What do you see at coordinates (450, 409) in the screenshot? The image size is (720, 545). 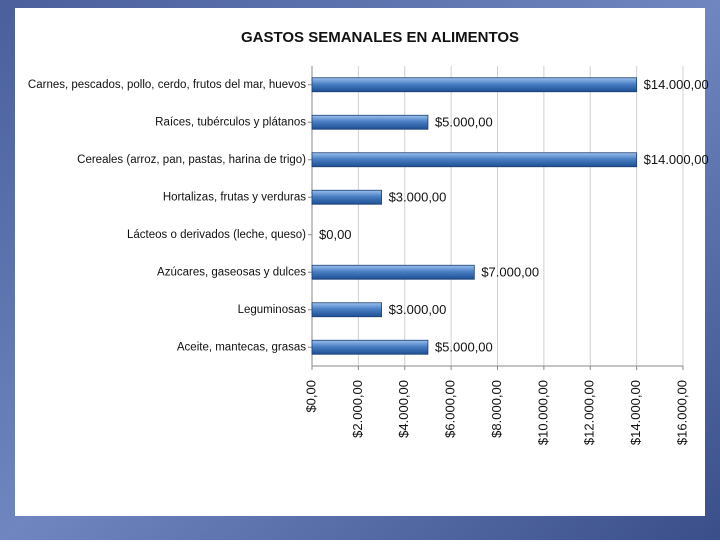 I see `x-tick-label: $6.000,00` at bounding box center [450, 409].